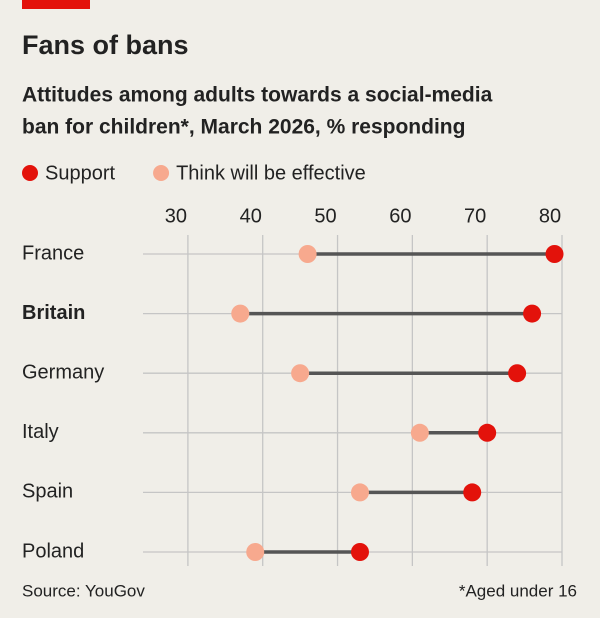  I want to click on x-tick-label: 40, so click(251, 216).